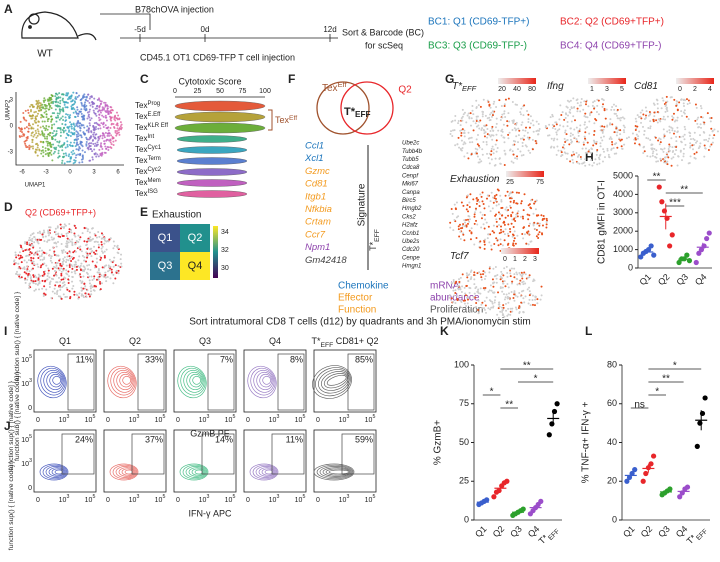 This screenshot has width=720, height=562. What do you see at coordinates (108, 420) in the screenshot?
I see `x-tick-label-part: 0` at bounding box center [108, 420].